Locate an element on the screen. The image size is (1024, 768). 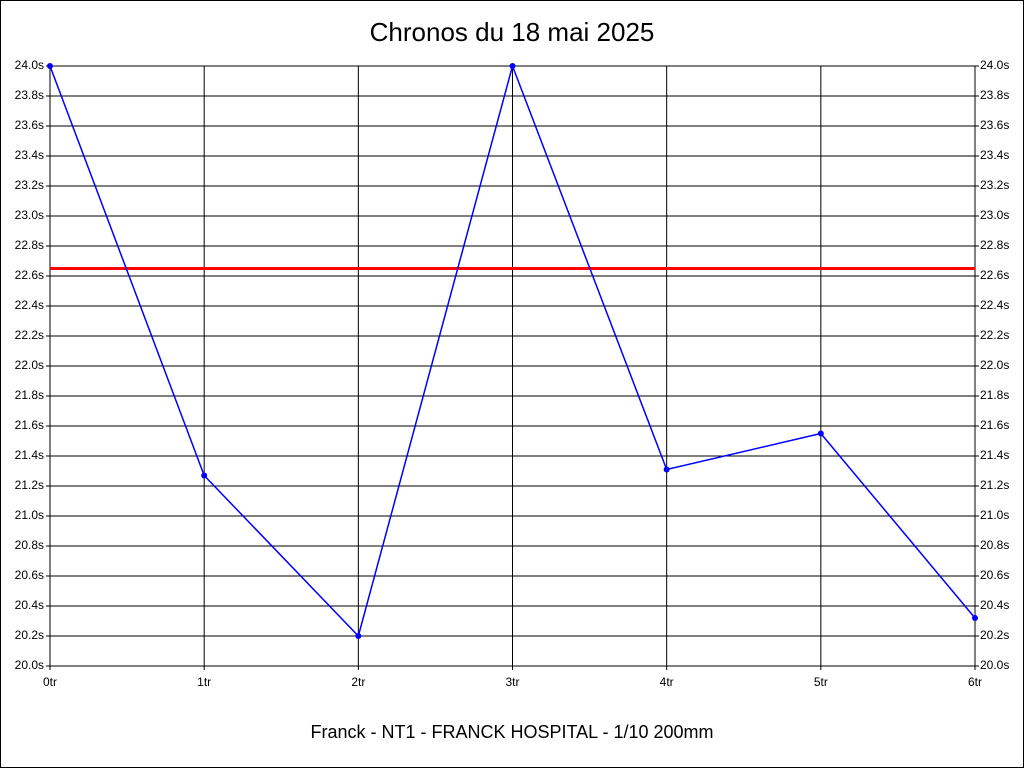
y-tick-label: 20.8s is located at coordinates (29, 545).